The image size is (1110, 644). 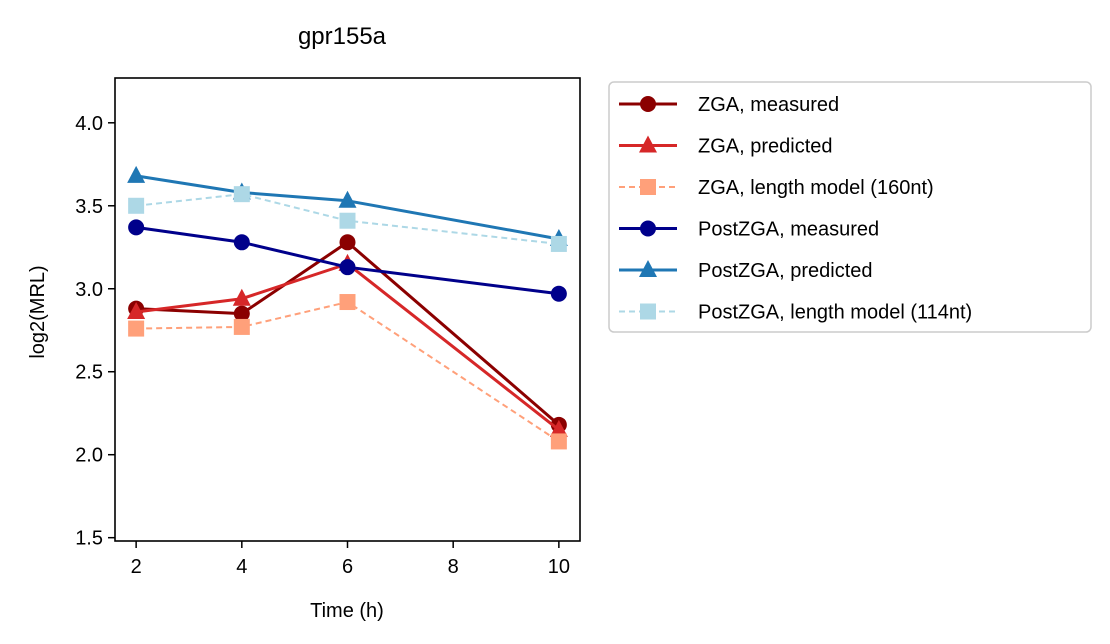 What do you see at coordinates (835, 313) in the screenshot?
I see `legend-label: PostZGA, length model (114nt)` at bounding box center [835, 313].